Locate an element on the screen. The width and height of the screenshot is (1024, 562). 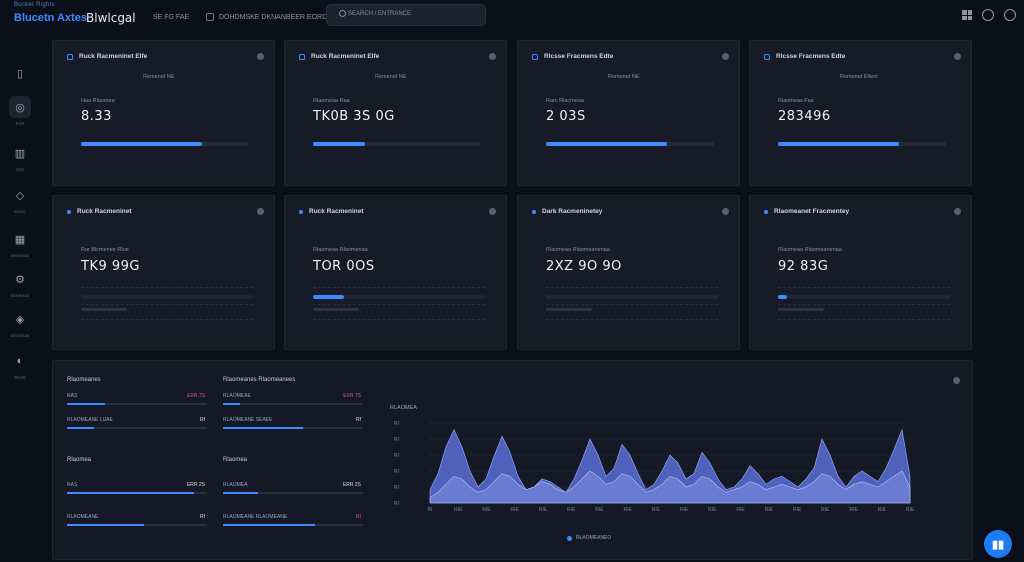
card-metric-value: TK0B 3S 0G is located at coordinates (354, 116).